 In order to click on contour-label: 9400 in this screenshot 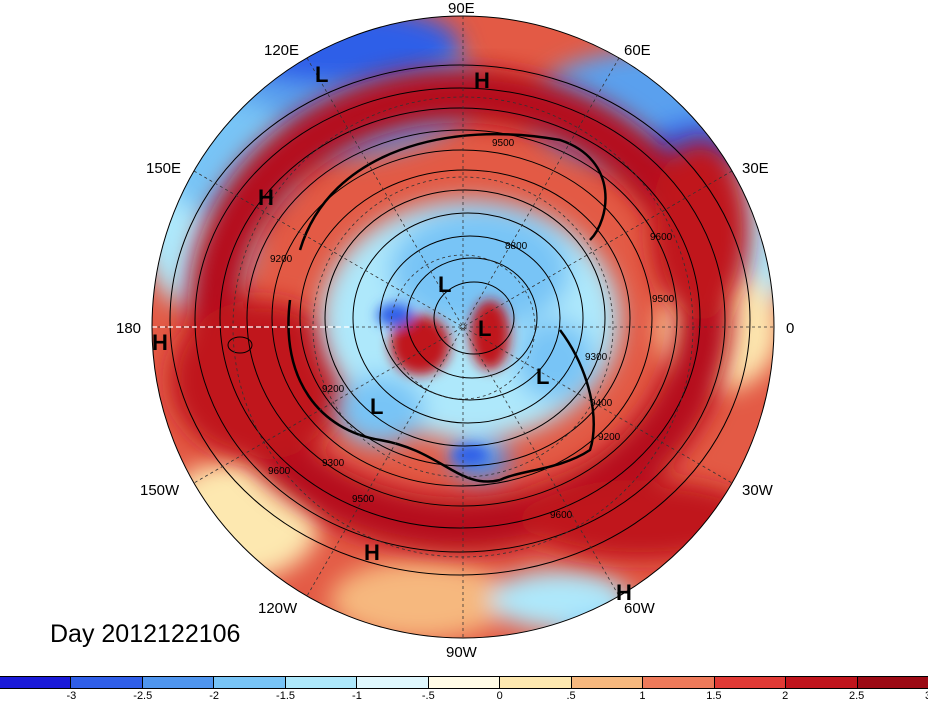, I will do `click(601, 403)`.